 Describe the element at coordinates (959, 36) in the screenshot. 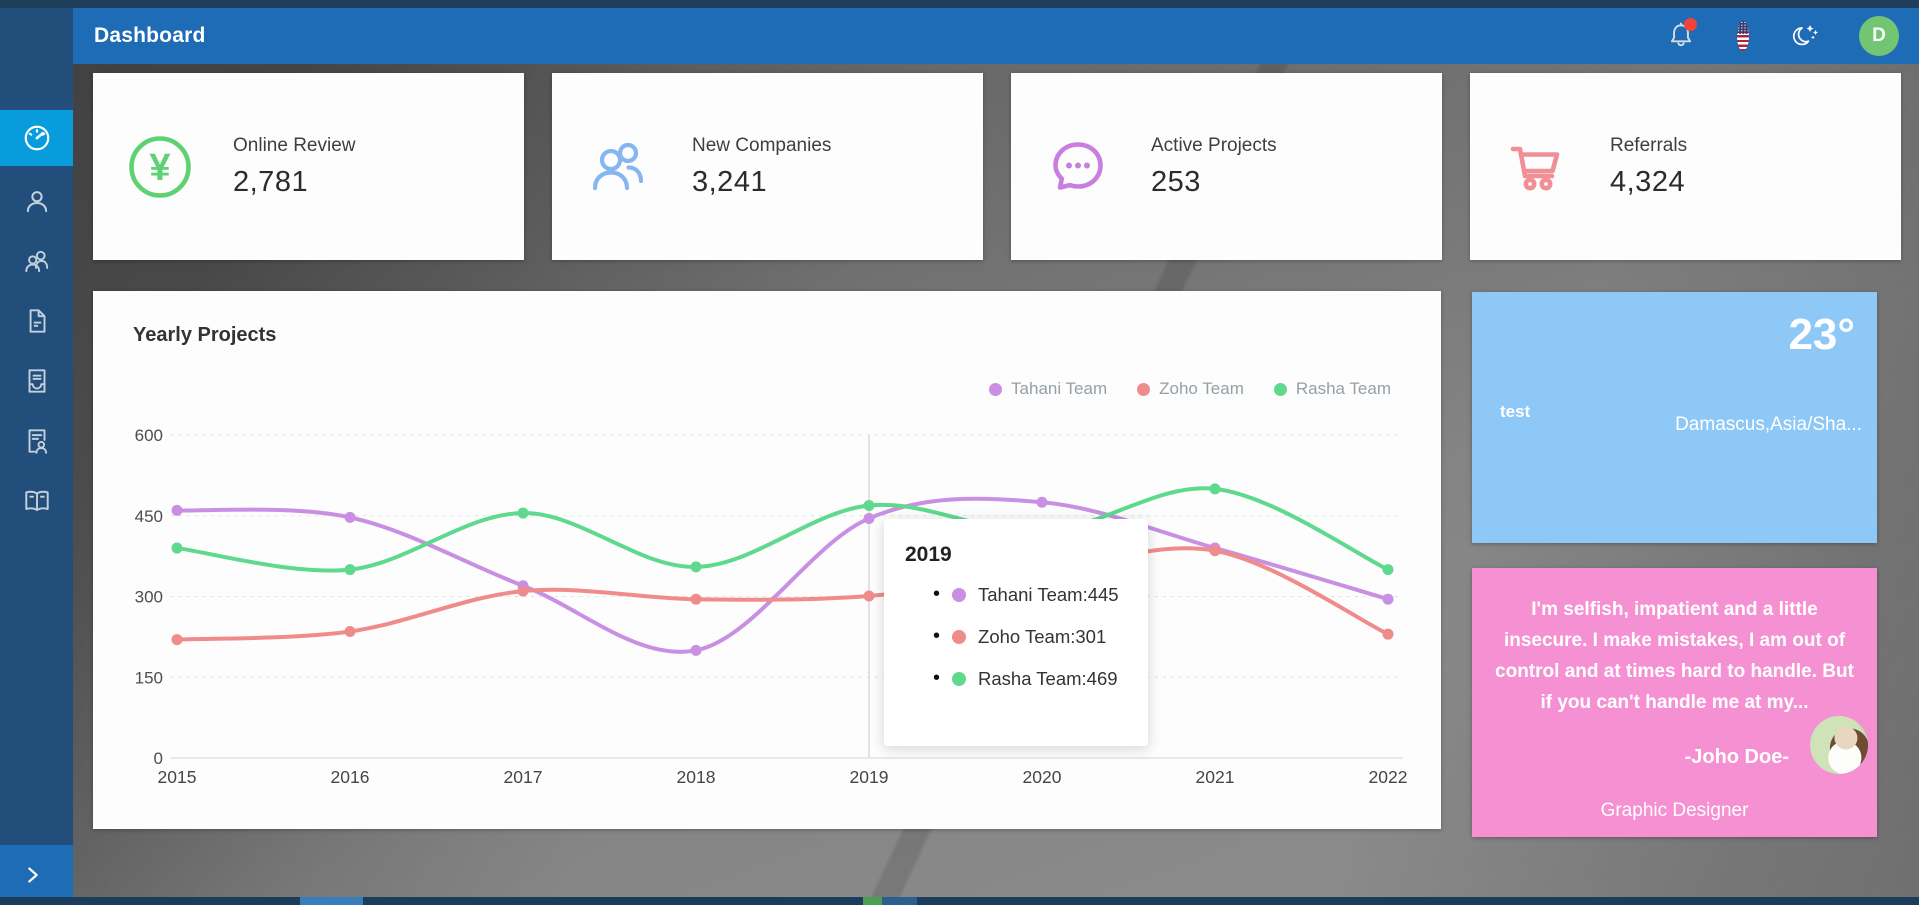

I see `top-navbar: Dashboard D` at that location.